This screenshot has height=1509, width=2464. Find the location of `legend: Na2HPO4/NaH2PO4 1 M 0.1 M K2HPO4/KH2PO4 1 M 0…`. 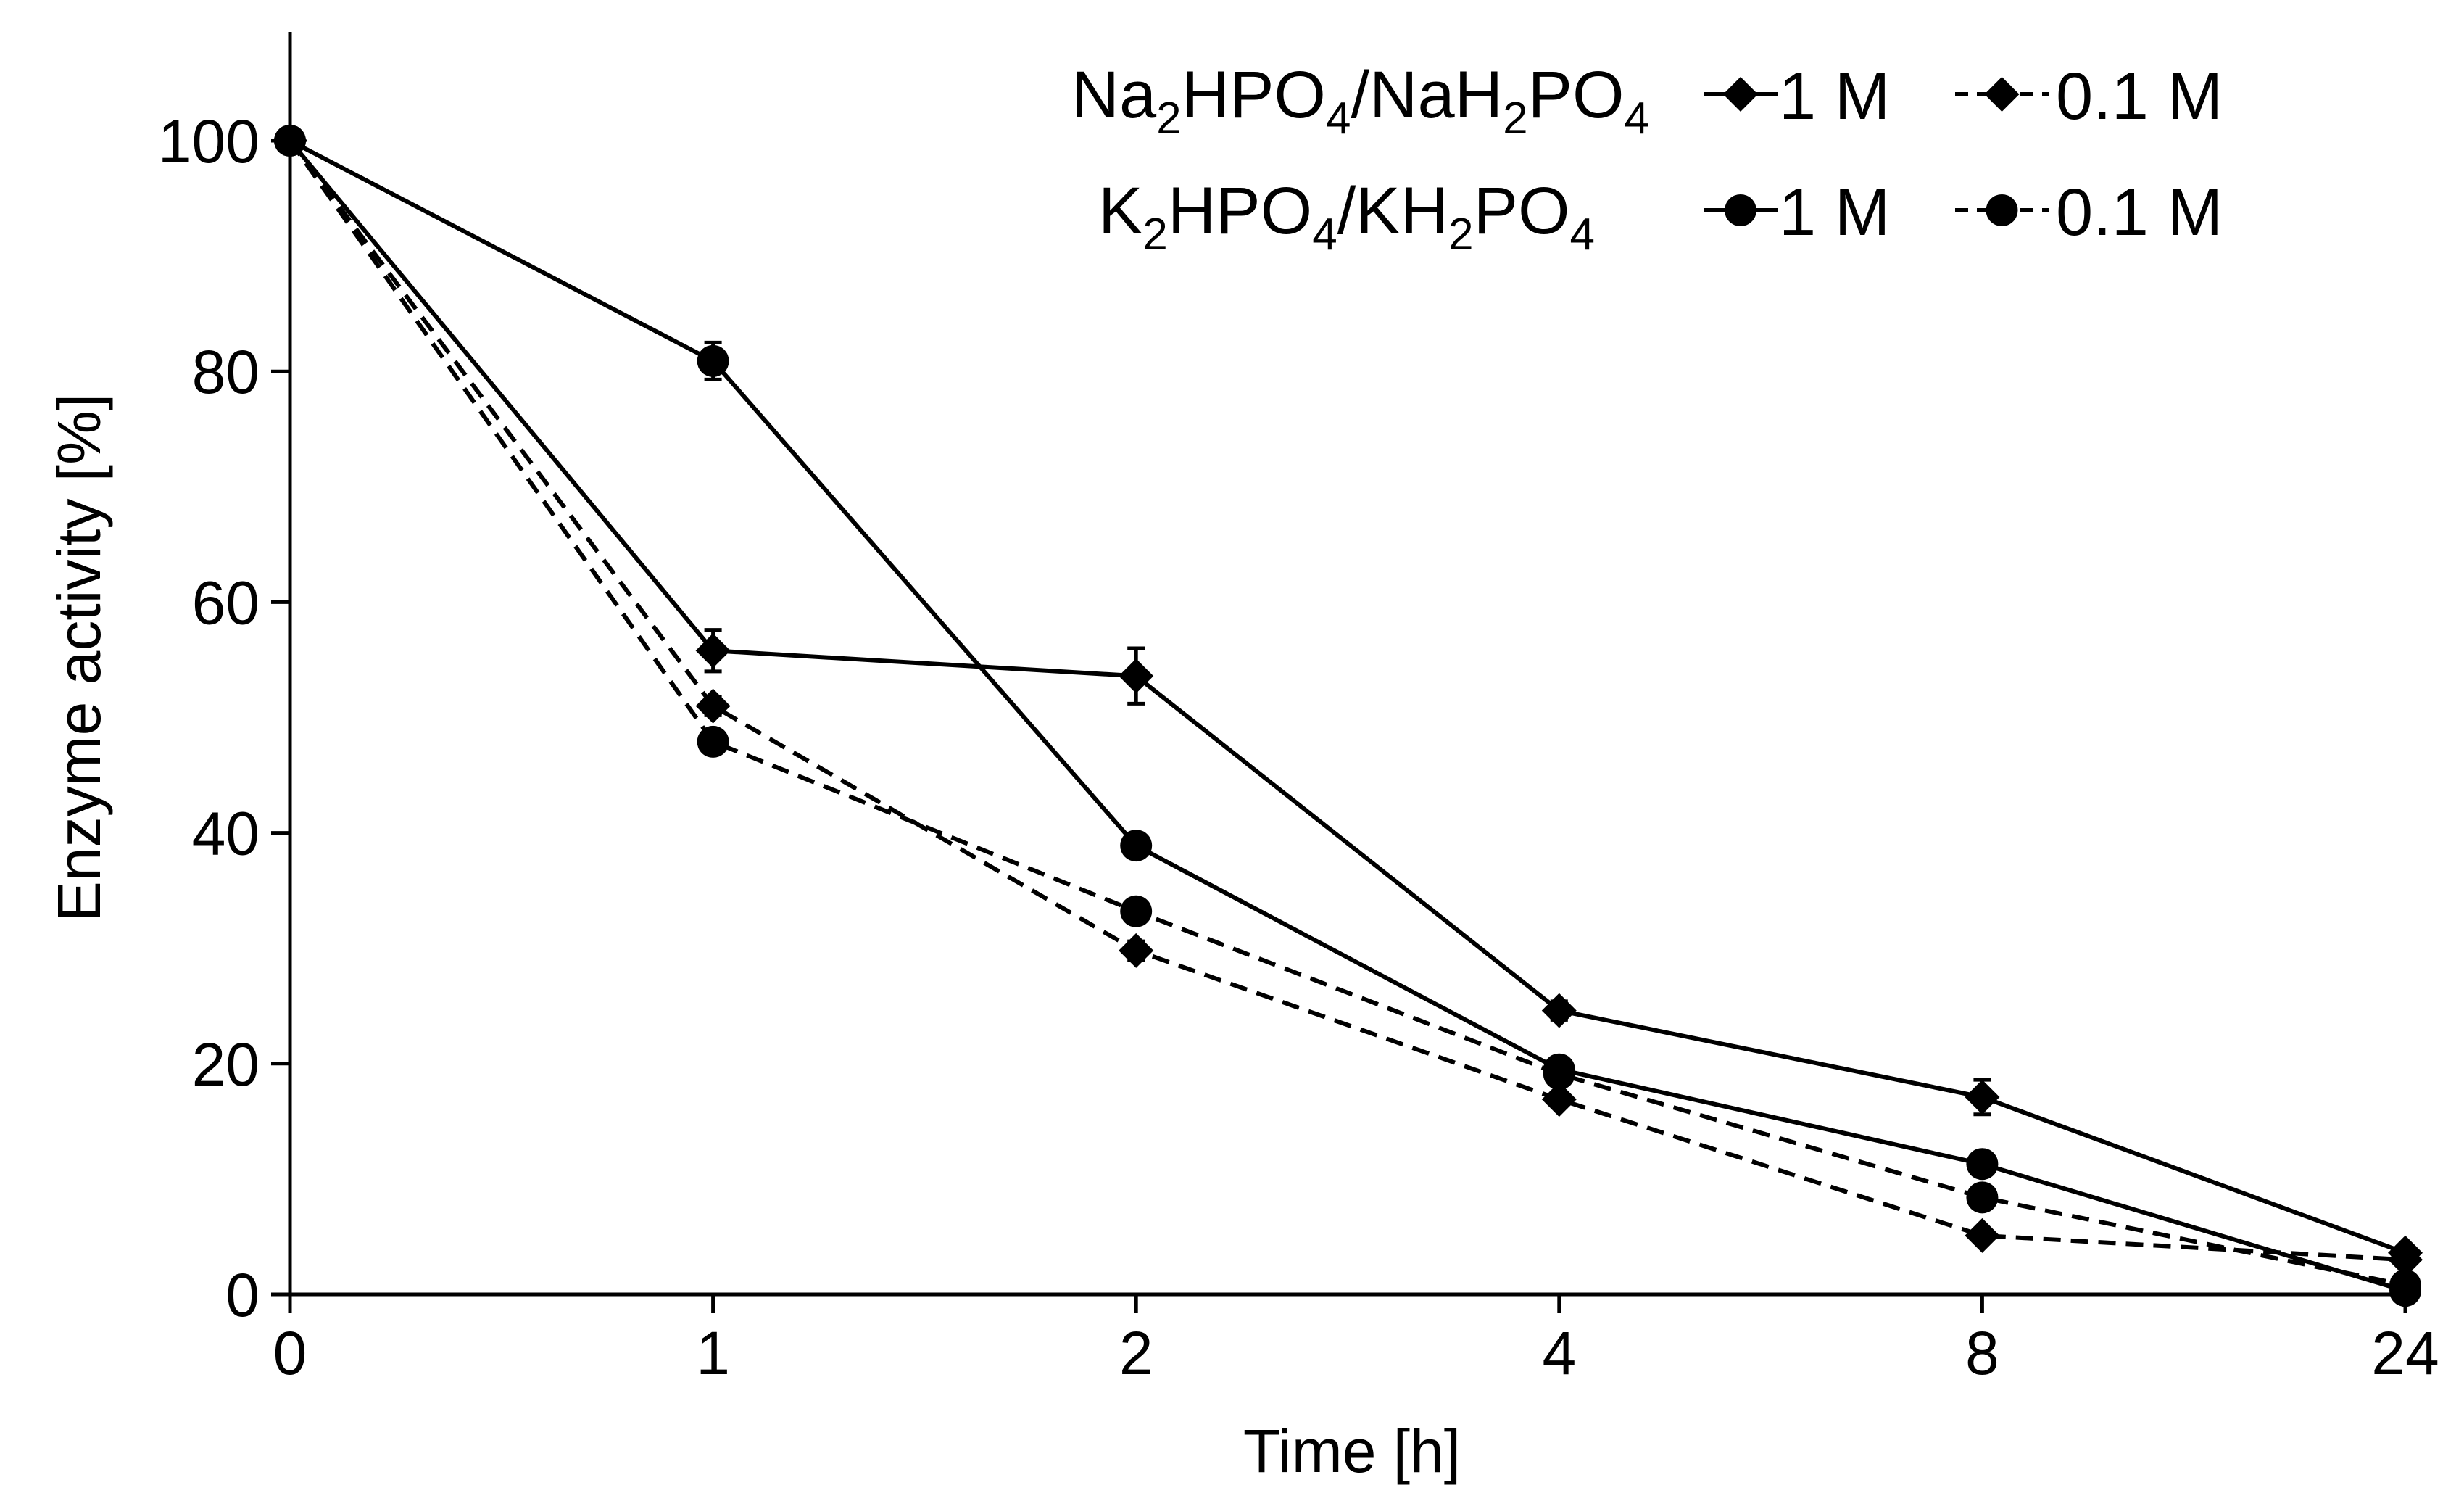

legend: Na2HPO4/NaH2PO4 1 M 0.1 M K2HPO4/KH2PO4 1 M 0… is located at coordinates (1647, 159).